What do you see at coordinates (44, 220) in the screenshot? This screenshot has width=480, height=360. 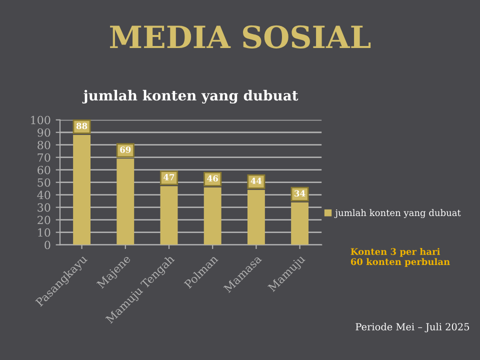 I see `y-tick-label: 20` at bounding box center [44, 220].